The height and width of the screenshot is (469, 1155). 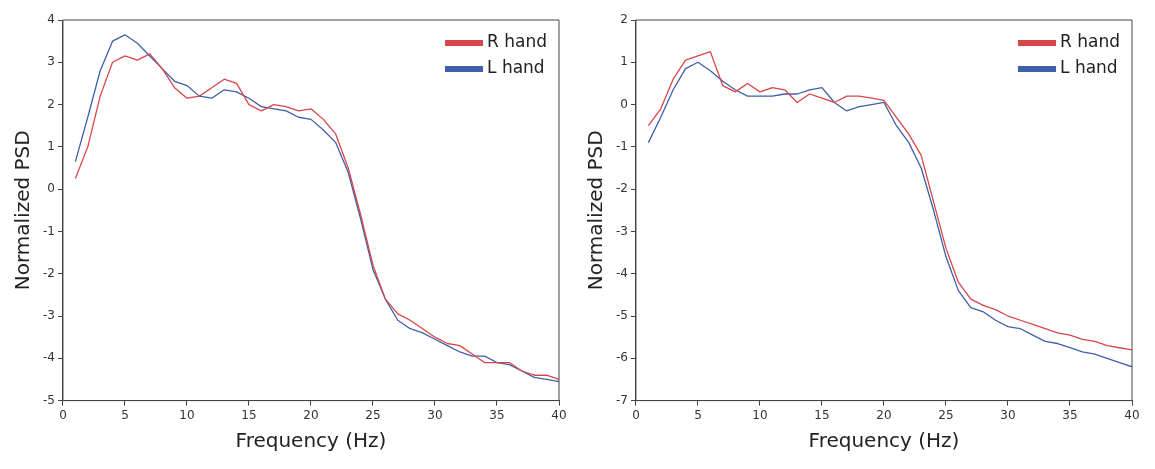 What do you see at coordinates (622, 399) in the screenshot?
I see `y-tick-label: -7` at bounding box center [622, 399].